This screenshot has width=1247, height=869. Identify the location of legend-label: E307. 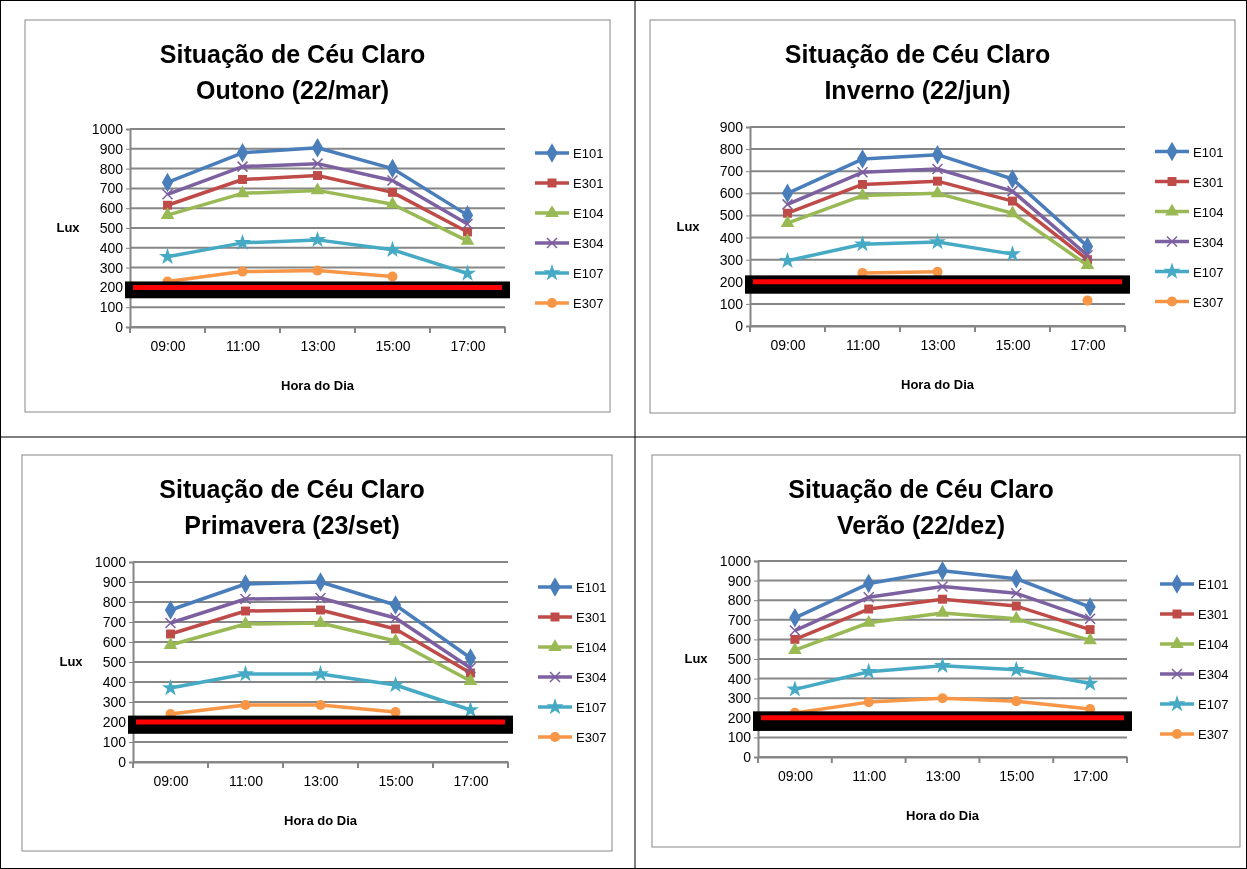
(1213, 734).